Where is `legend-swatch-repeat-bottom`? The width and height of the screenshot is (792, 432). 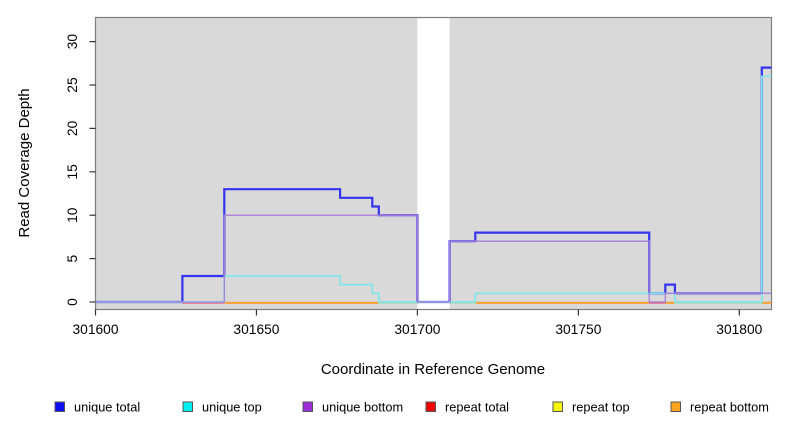 legend-swatch-repeat-bottom is located at coordinates (675, 406).